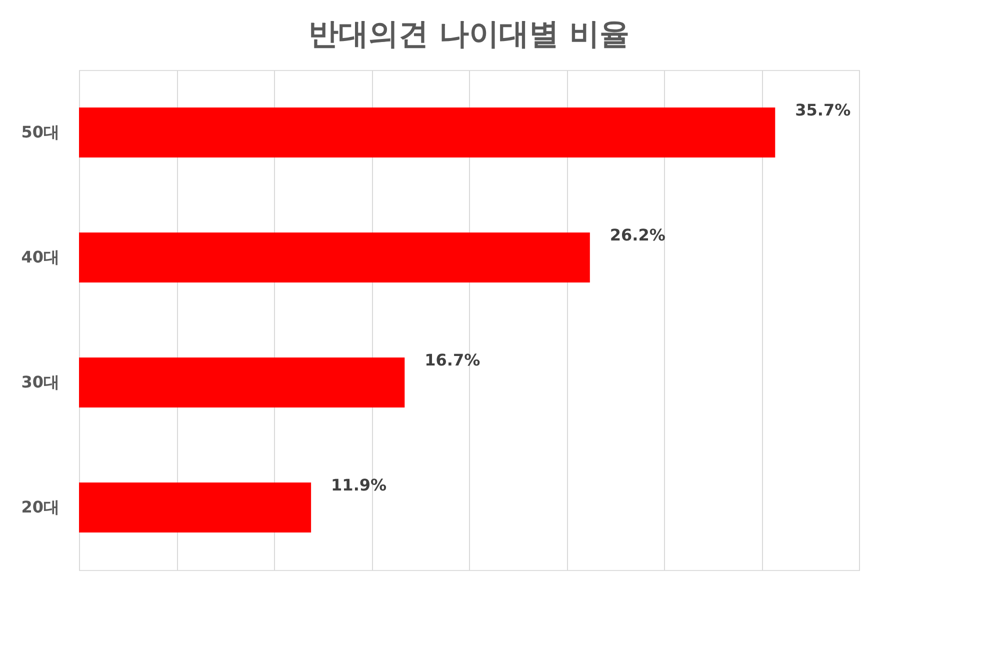 Image resolution: width=1000 pixels, height=666 pixels. I want to click on data-label: 26.2%, so click(638, 235).